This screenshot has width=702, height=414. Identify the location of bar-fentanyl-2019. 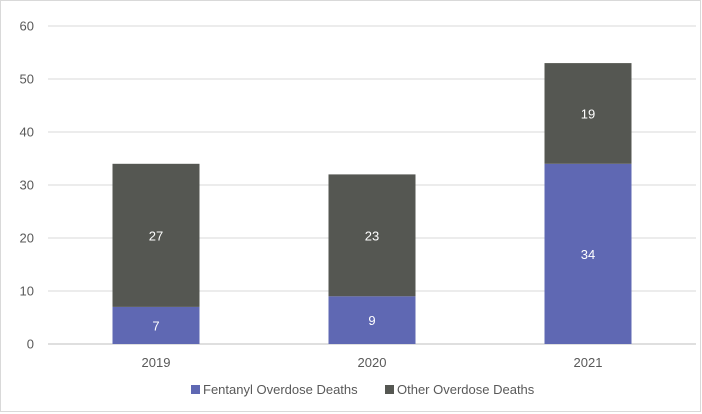
(156, 325).